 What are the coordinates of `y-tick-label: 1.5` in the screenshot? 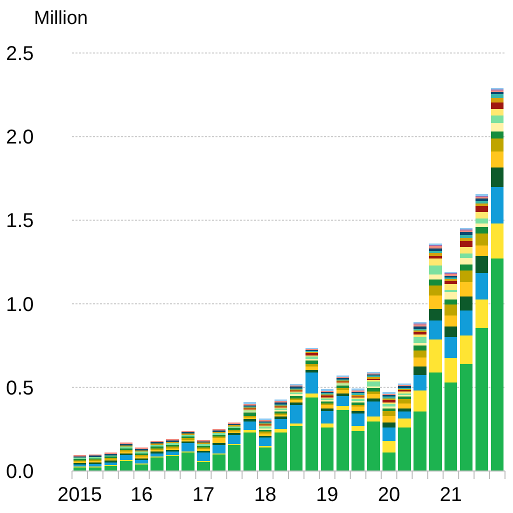 It's located at (20, 221).